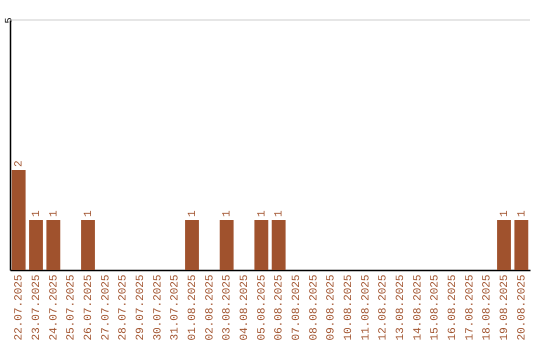 The width and height of the screenshot is (540, 340). Describe the element at coordinates (124, 307) in the screenshot. I see `x-tick-label: 28.07.2025` at that location.